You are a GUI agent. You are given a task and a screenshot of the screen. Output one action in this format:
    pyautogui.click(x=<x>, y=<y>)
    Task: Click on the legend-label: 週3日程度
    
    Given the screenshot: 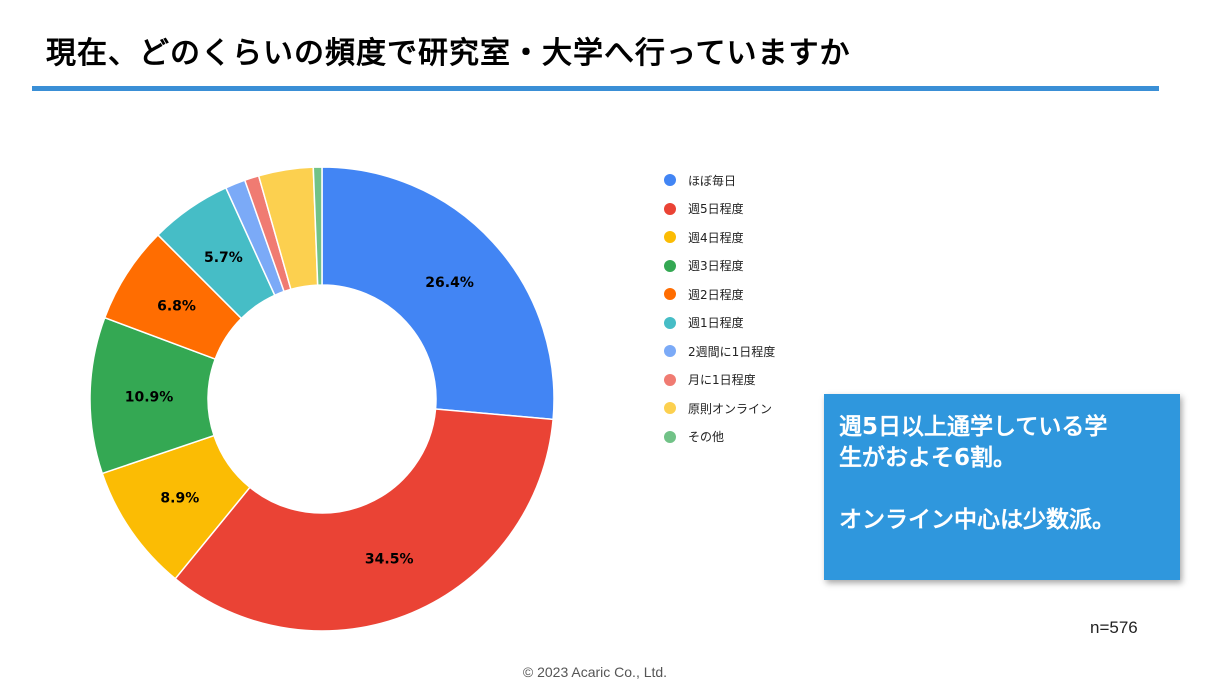 What is the action you would take?
    pyautogui.click(x=716, y=266)
    